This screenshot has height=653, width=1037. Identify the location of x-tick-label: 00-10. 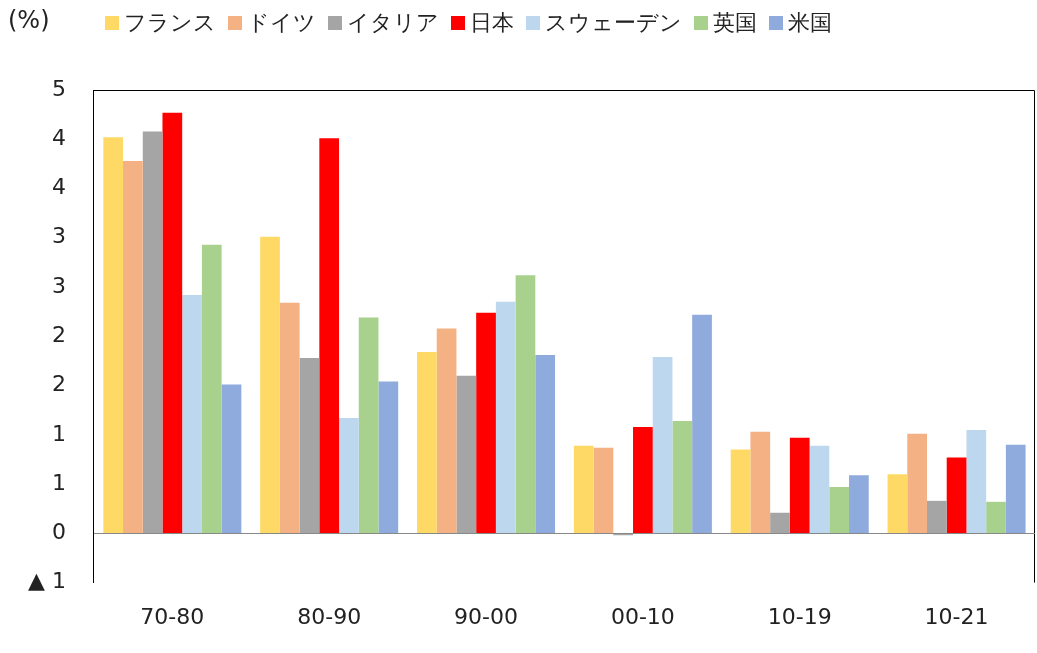
(642, 616).